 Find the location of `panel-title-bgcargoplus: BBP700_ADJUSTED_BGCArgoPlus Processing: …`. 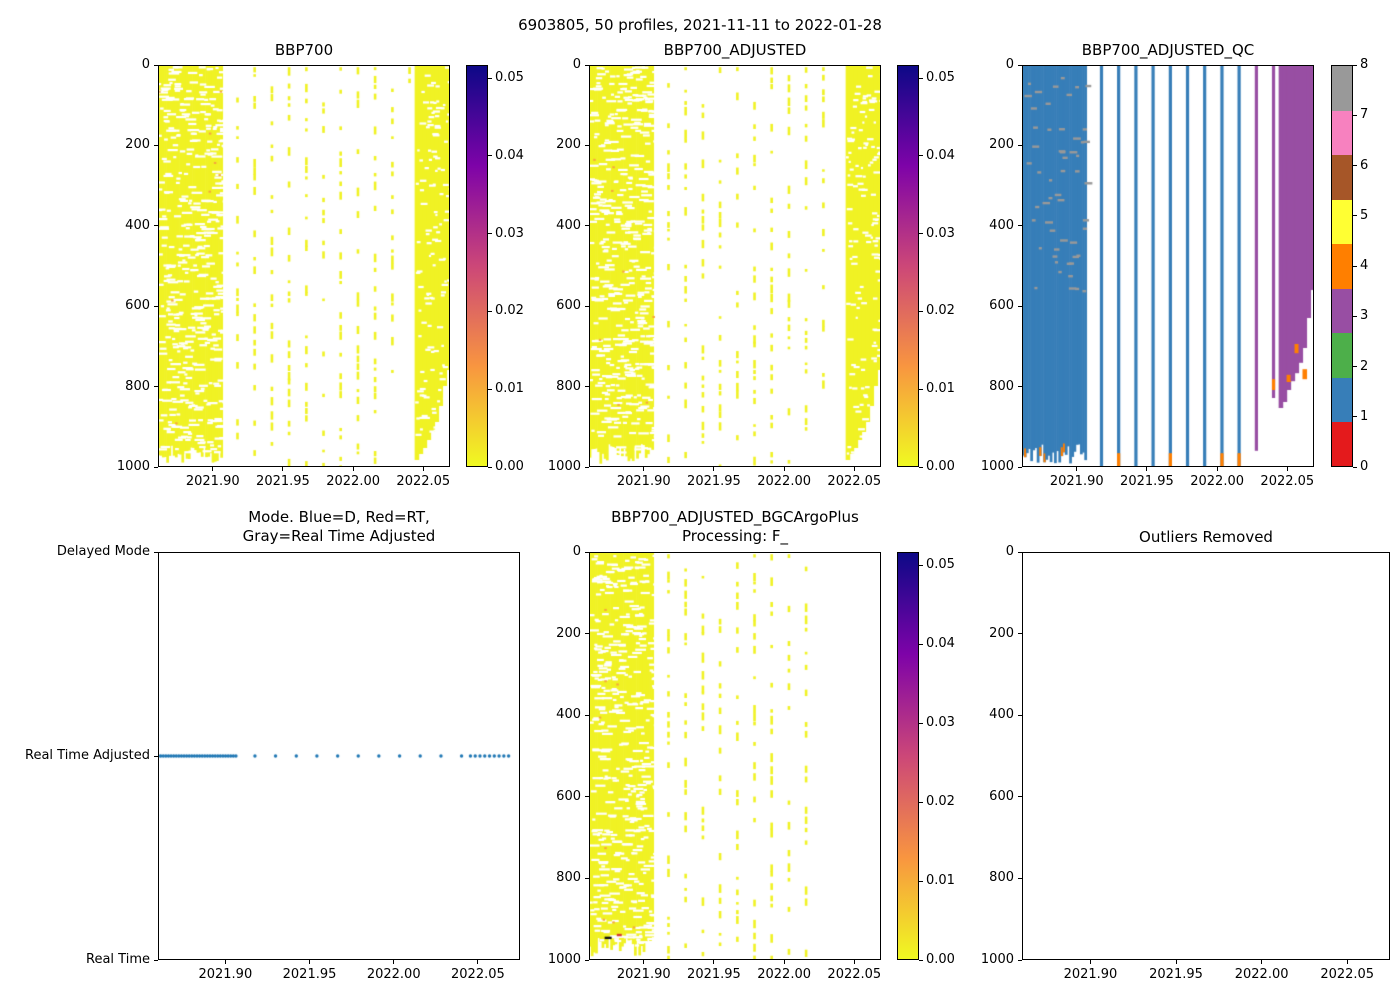

panel-title-bgcargoplus: BBP700_ADJUSTED_BGCArgoPlus Processing: … is located at coordinates (735, 526).